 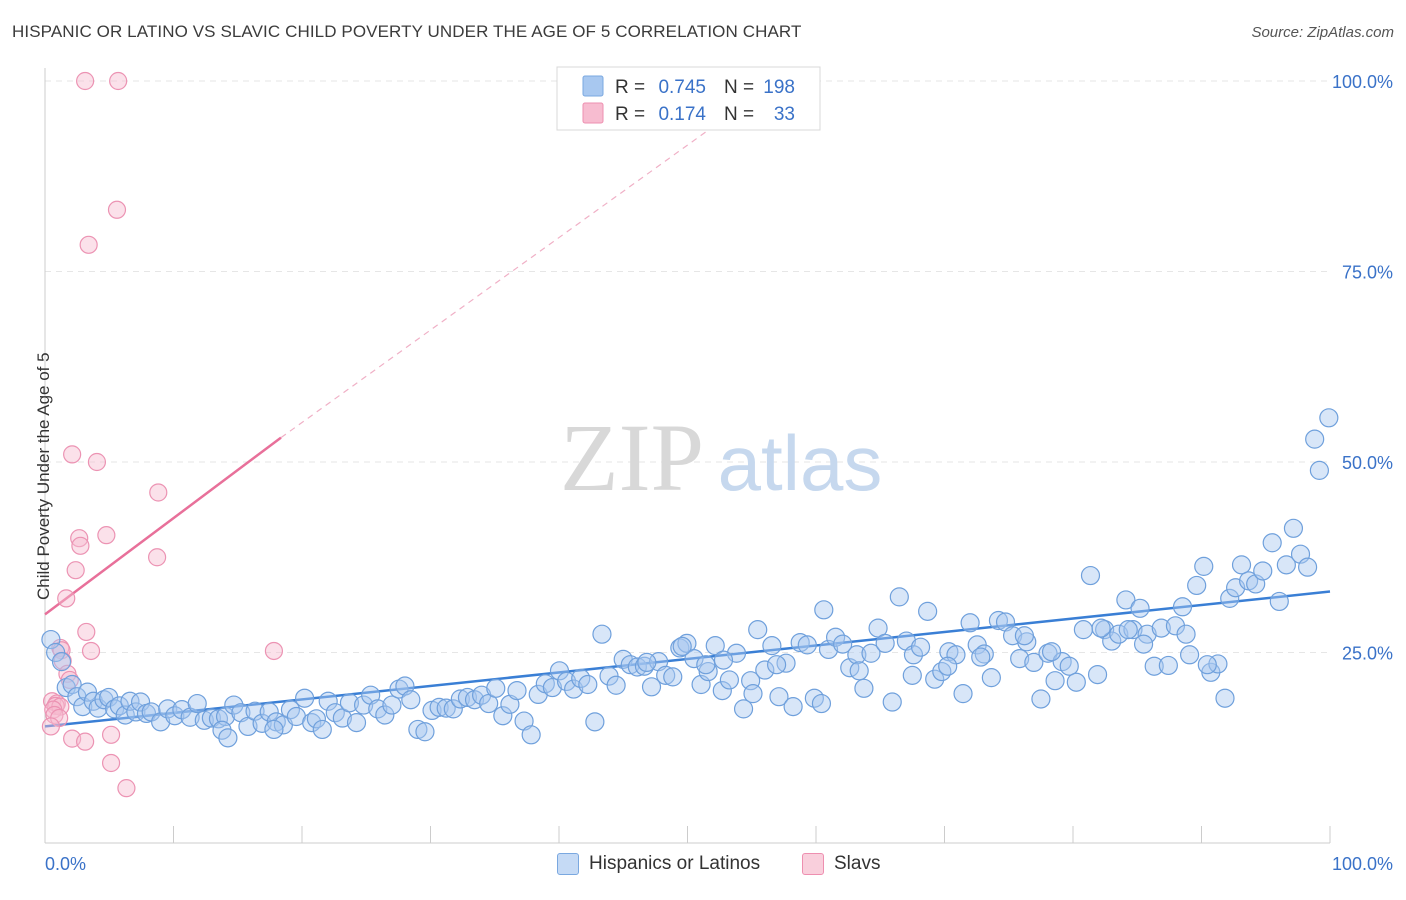 I want to click on slavs-trend-extension, so click(x=528, y=259).